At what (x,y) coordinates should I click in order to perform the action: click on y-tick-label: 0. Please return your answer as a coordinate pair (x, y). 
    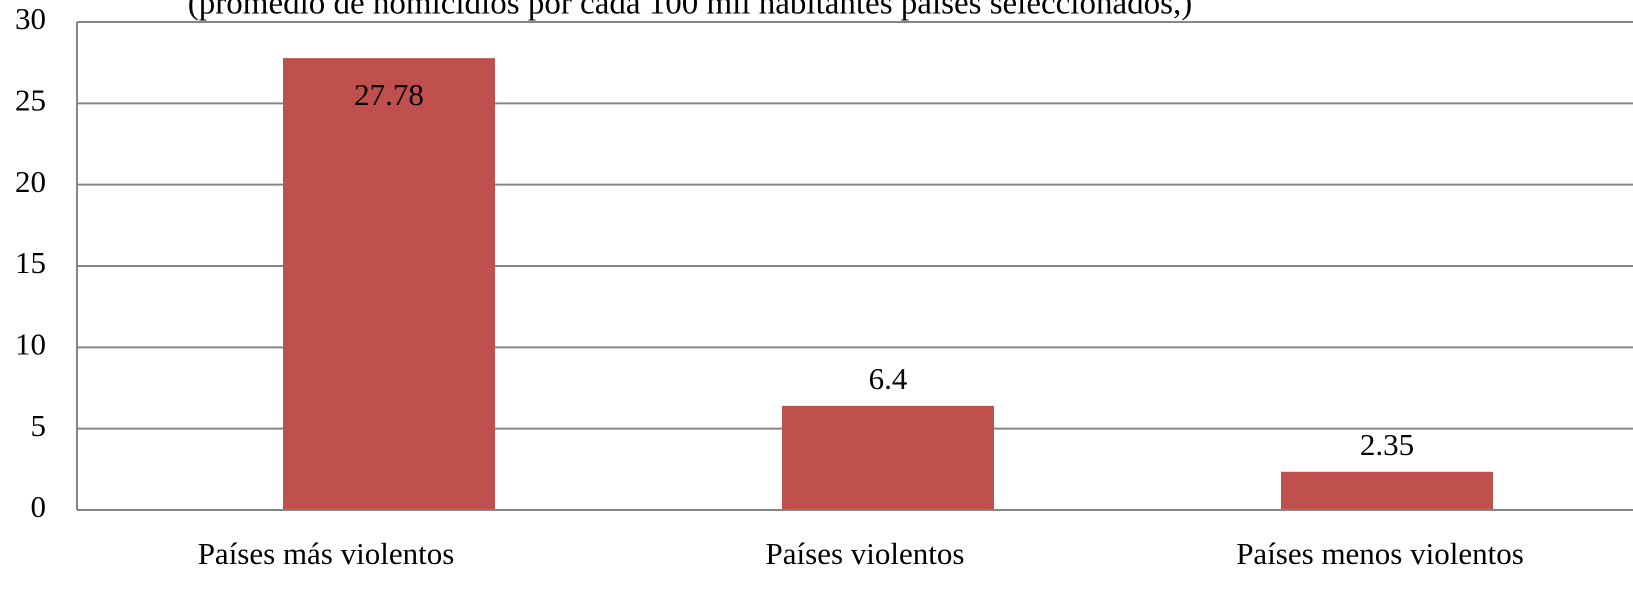
    Looking at the image, I should click on (39, 506).